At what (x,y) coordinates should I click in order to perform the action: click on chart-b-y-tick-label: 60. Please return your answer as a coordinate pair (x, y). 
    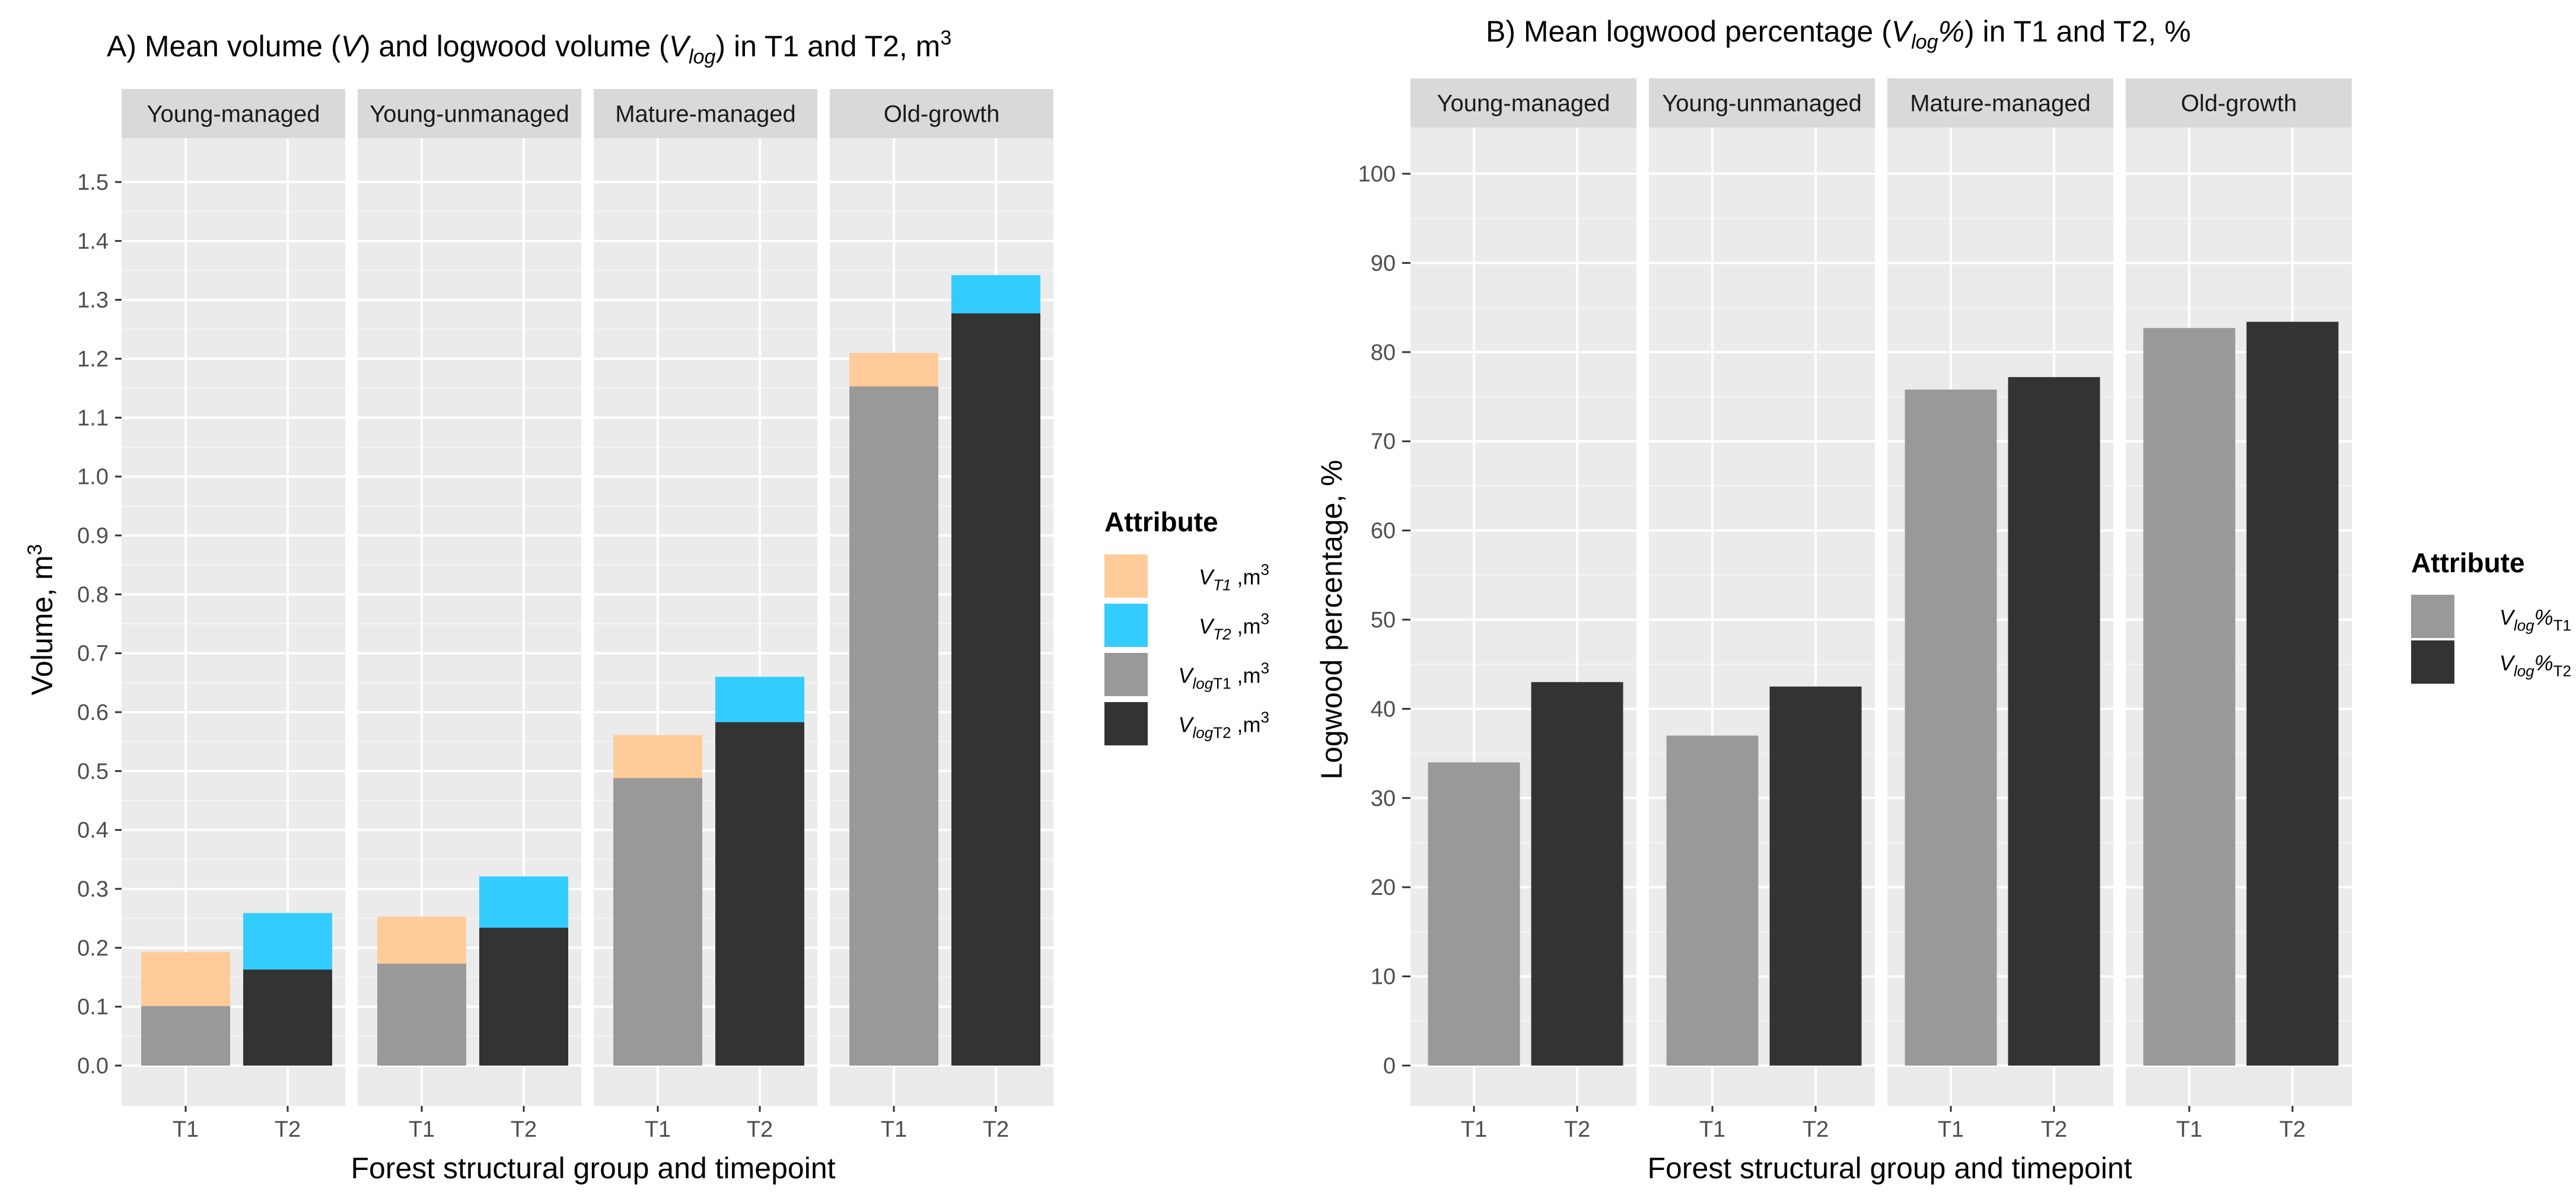
    Looking at the image, I should click on (1383, 531).